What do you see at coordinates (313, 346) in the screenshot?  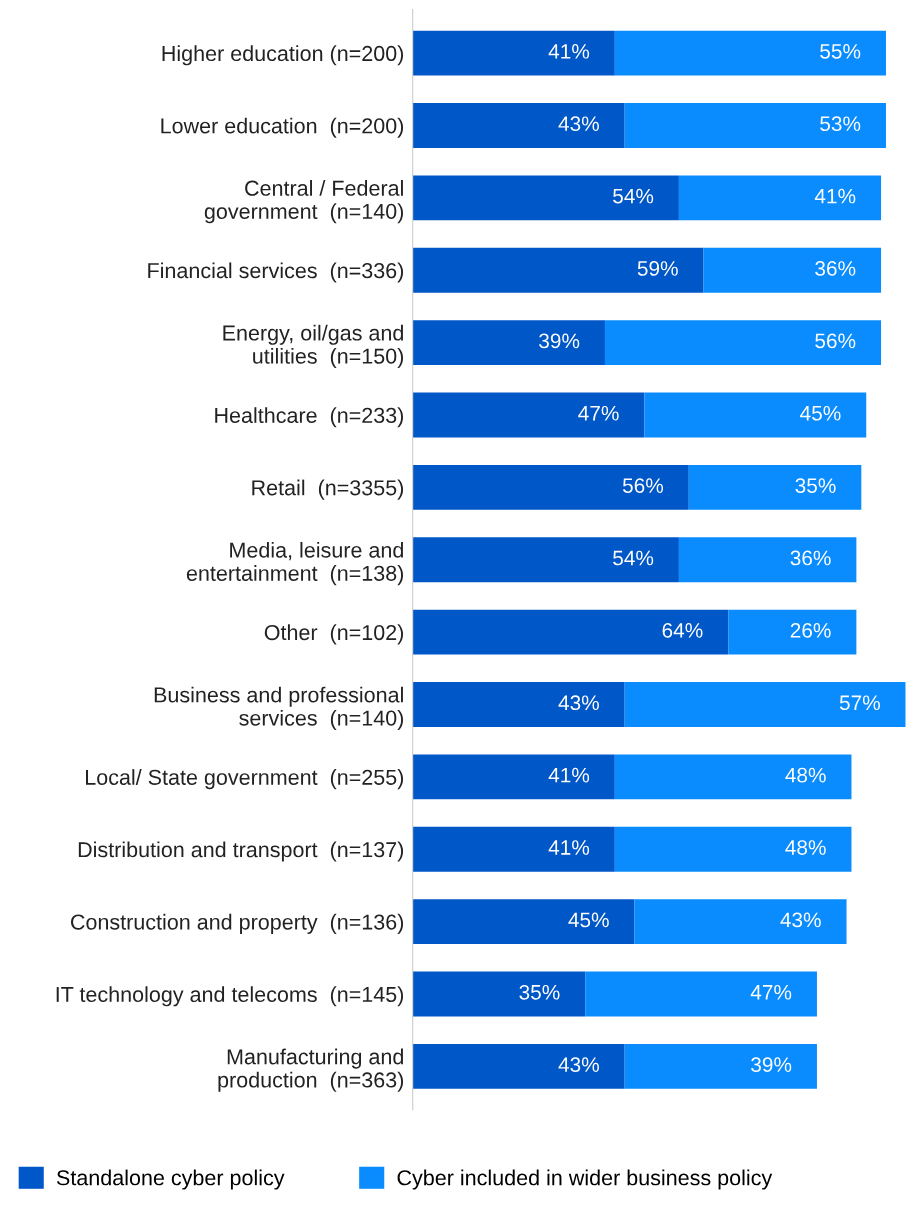 I see `y-tick-label: Energy, oil/gas and utilities (n=150)` at bounding box center [313, 346].